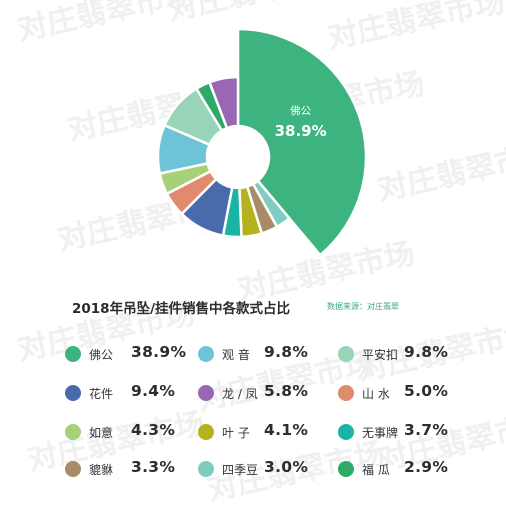 The image size is (506, 506). I want to click on legend-label: 佛公, so click(101, 355).